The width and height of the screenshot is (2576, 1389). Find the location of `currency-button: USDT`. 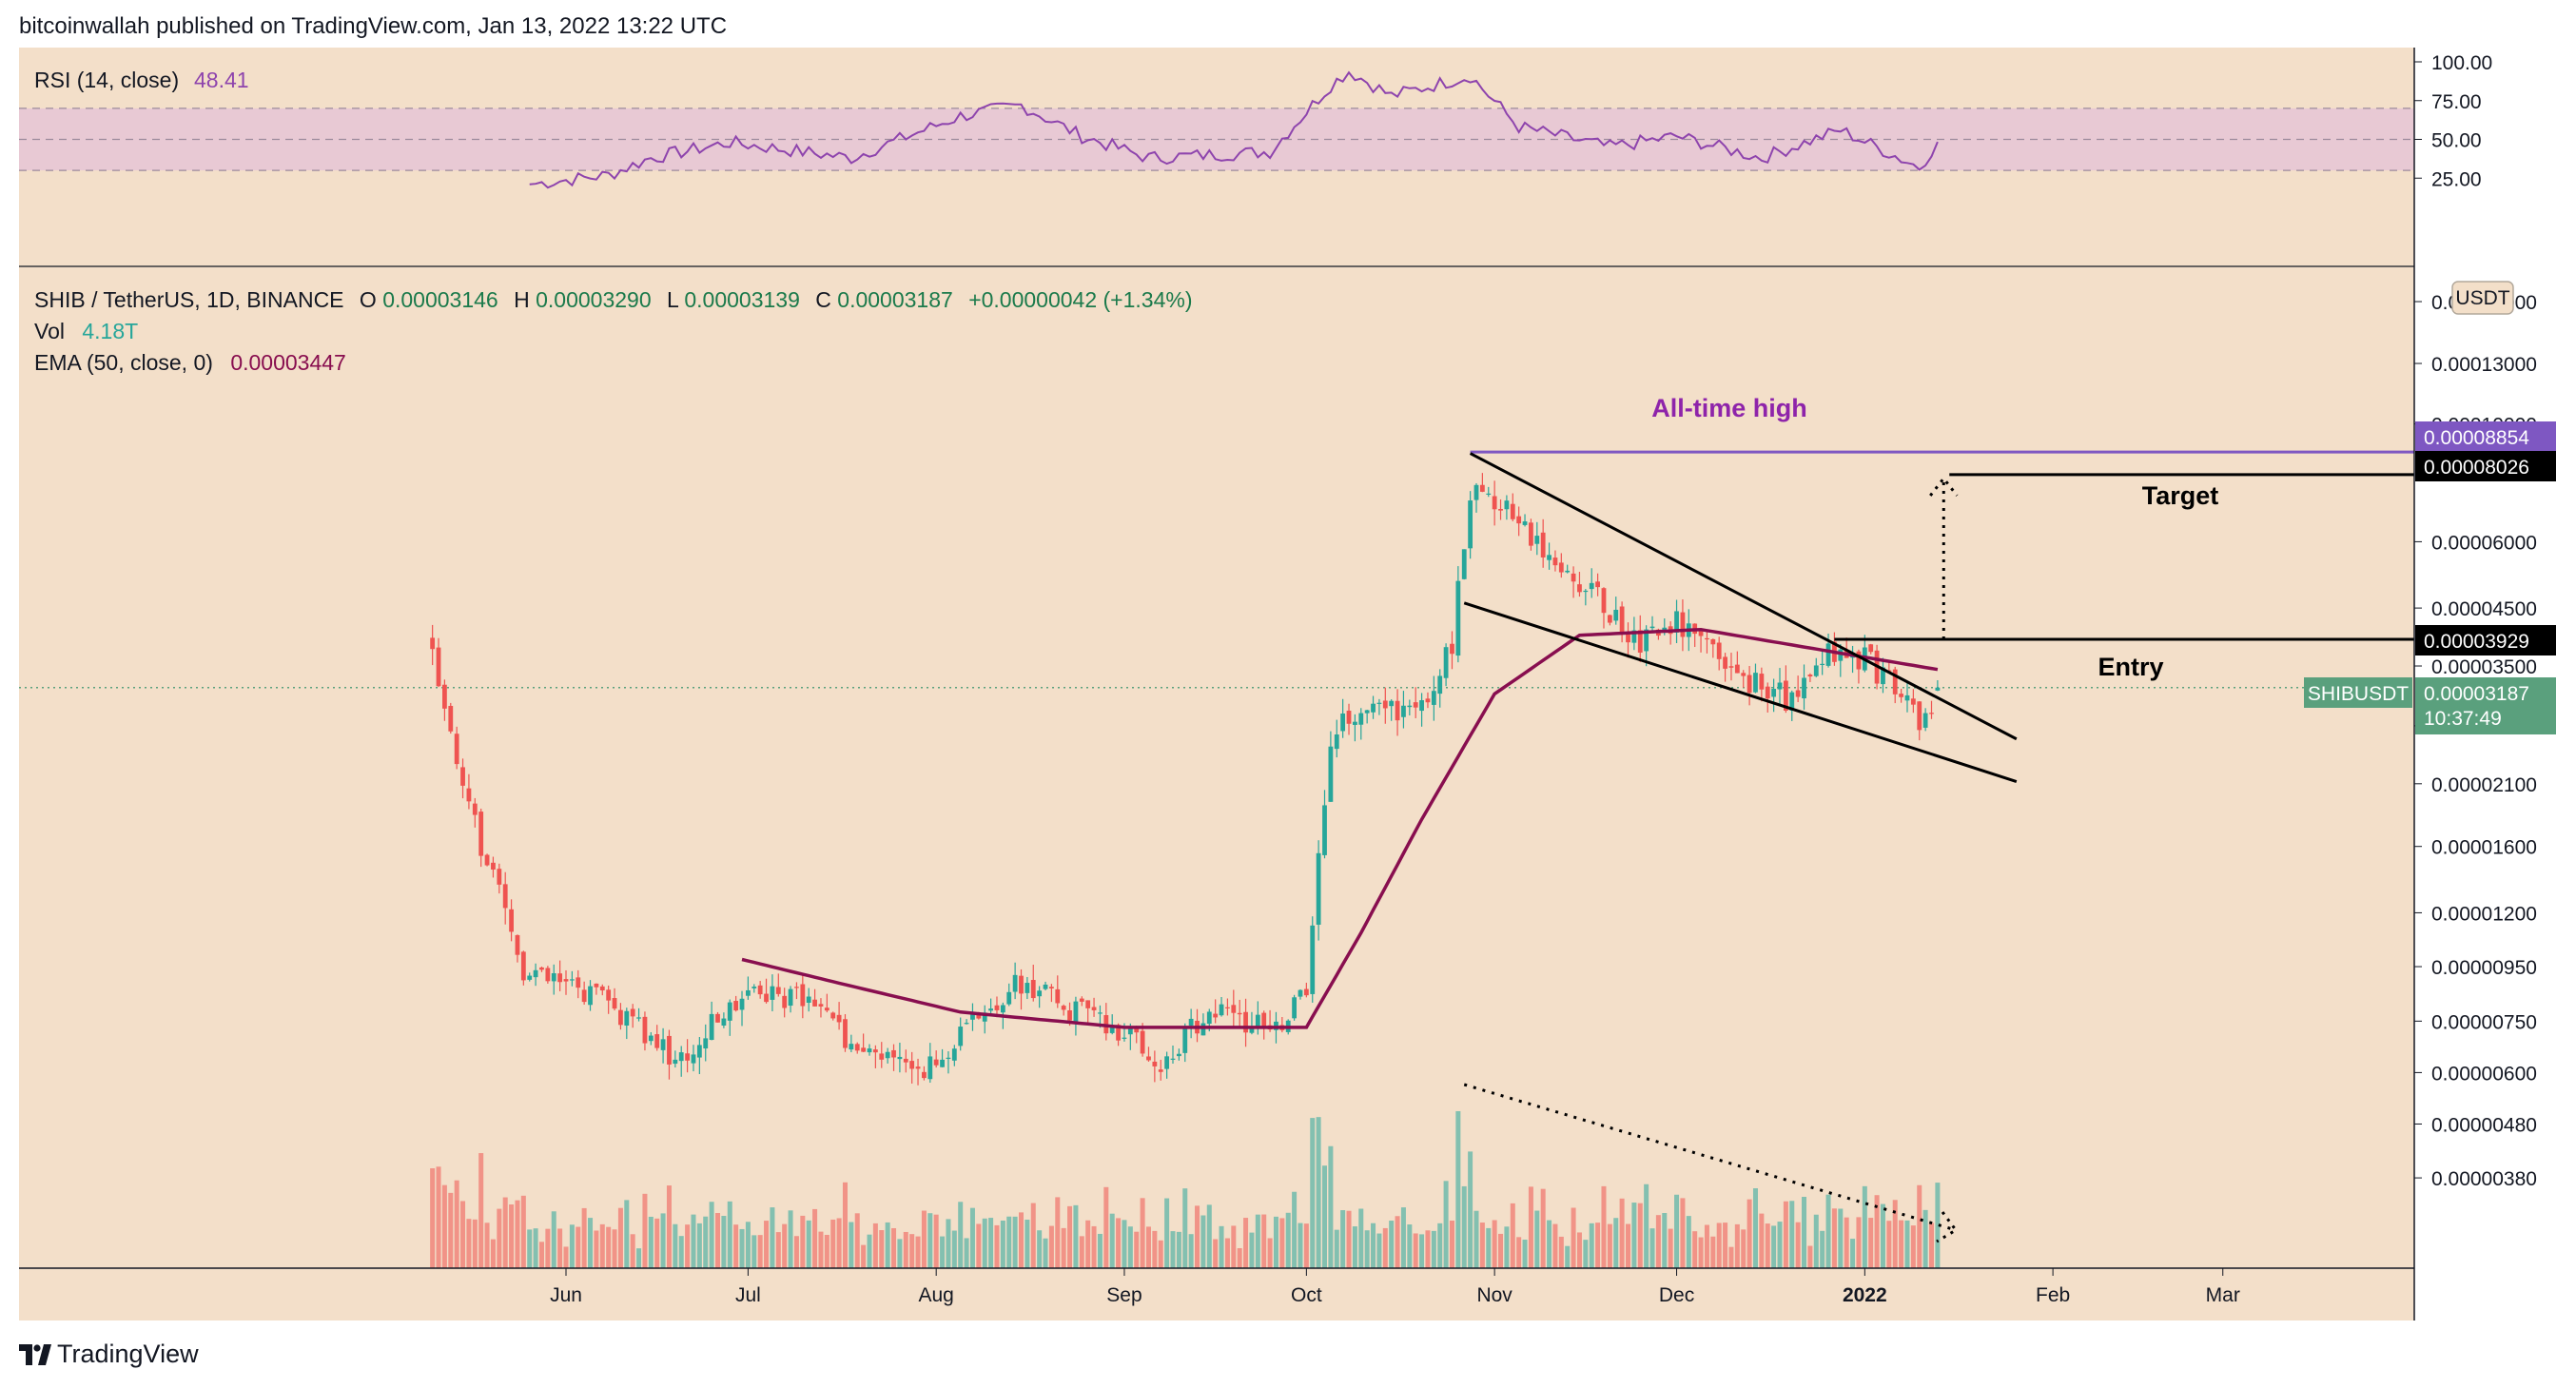

currency-button: USDT is located at coordinates (2483, 298).